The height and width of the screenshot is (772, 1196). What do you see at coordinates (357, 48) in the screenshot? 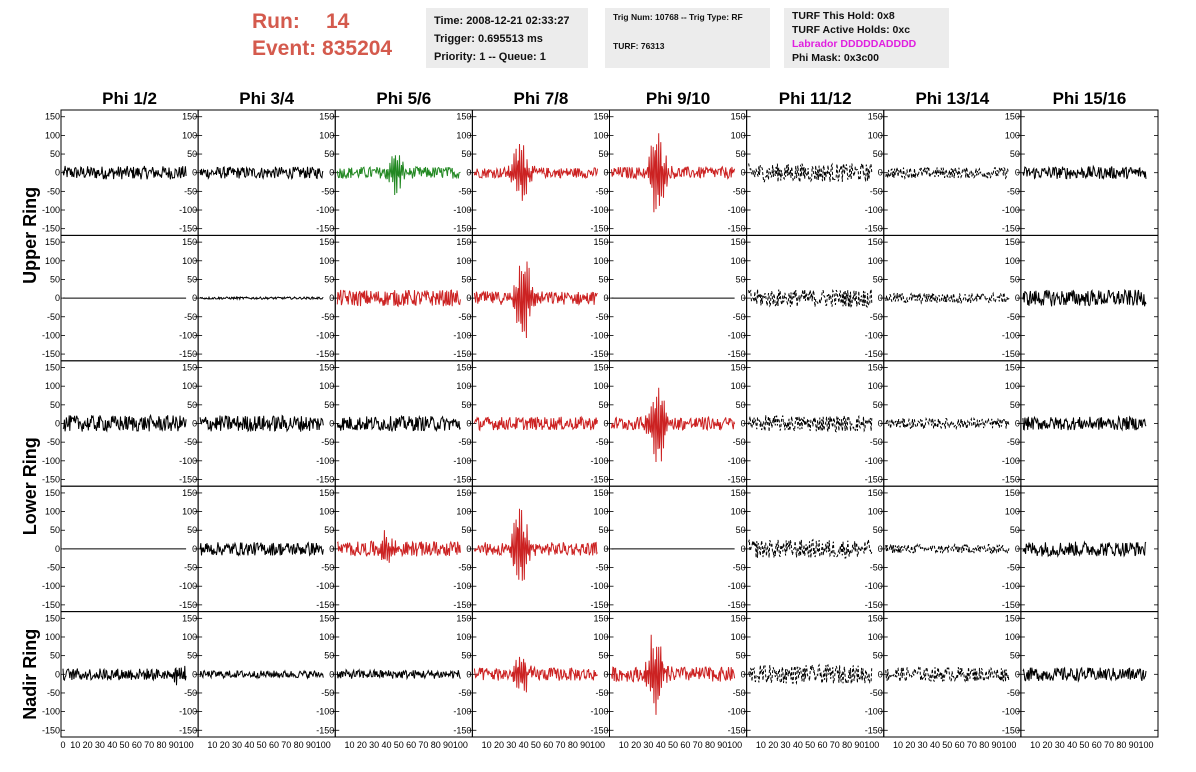
I see `event-value: 835204` at bounding box center [357, 48].